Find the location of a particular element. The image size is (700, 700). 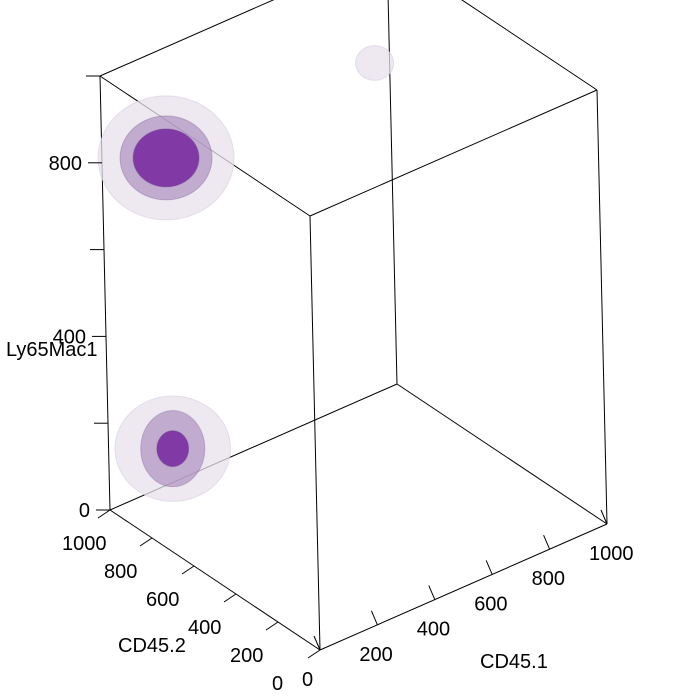

x-tick-label: 400 is located at coordinates (433, 630).